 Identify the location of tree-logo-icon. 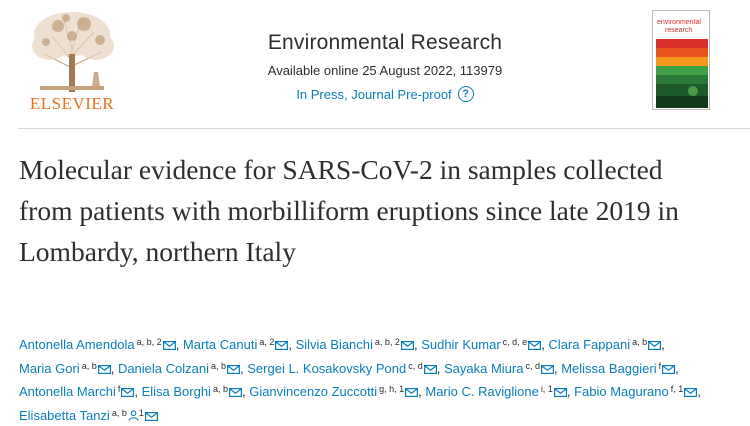
(73, 52).